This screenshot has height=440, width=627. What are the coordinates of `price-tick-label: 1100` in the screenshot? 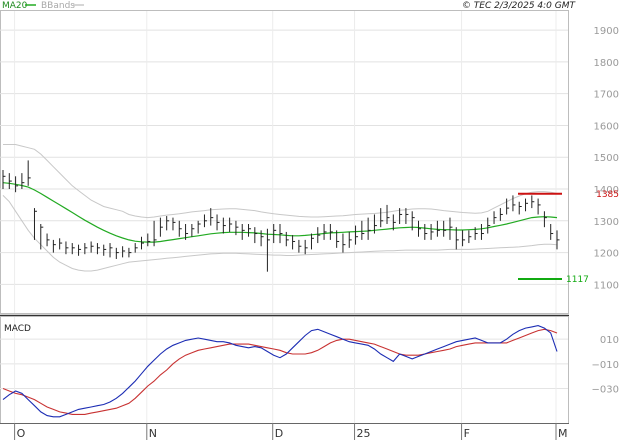 It's located at (606, 285).